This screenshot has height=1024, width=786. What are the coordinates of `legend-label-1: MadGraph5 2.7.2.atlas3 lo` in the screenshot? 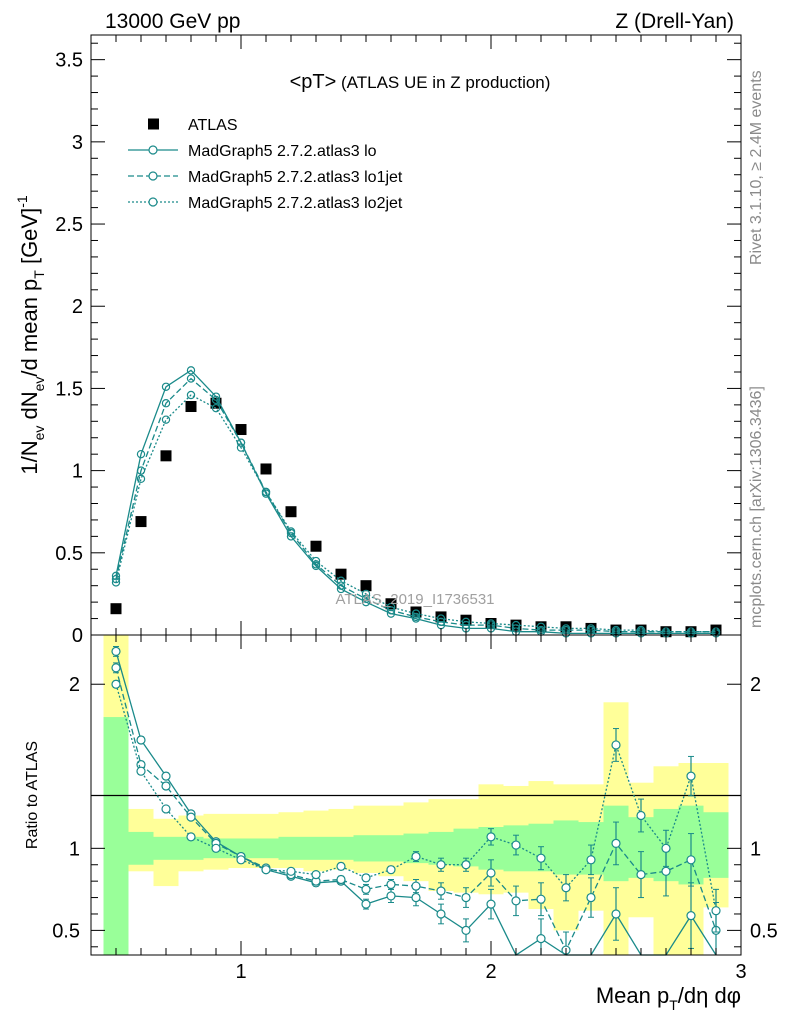 It's located at (282, 151).